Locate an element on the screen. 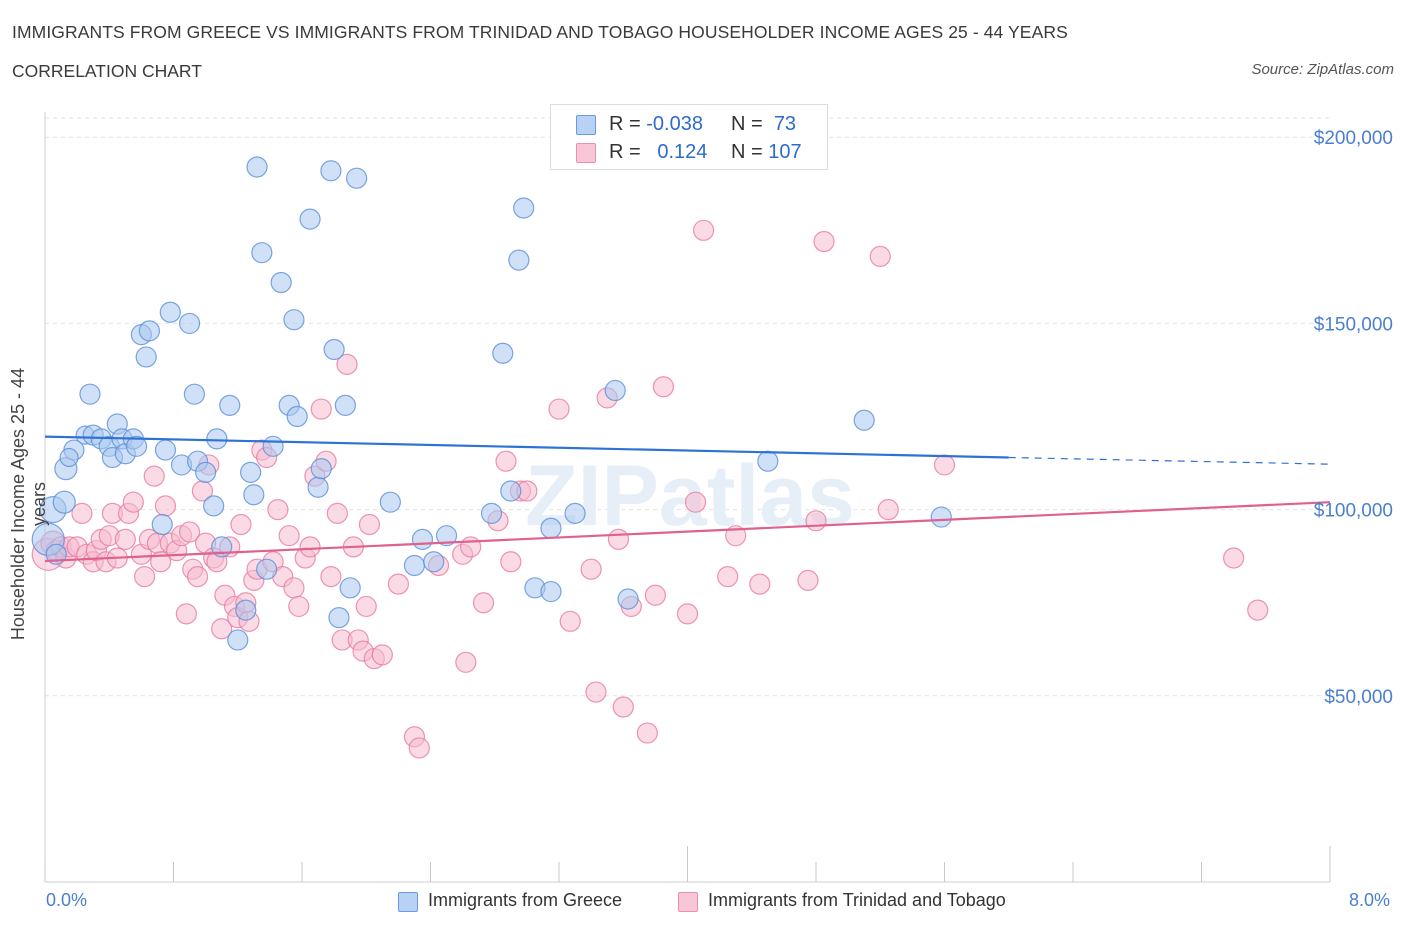  trend-lines is located at coordinates (687, 499).